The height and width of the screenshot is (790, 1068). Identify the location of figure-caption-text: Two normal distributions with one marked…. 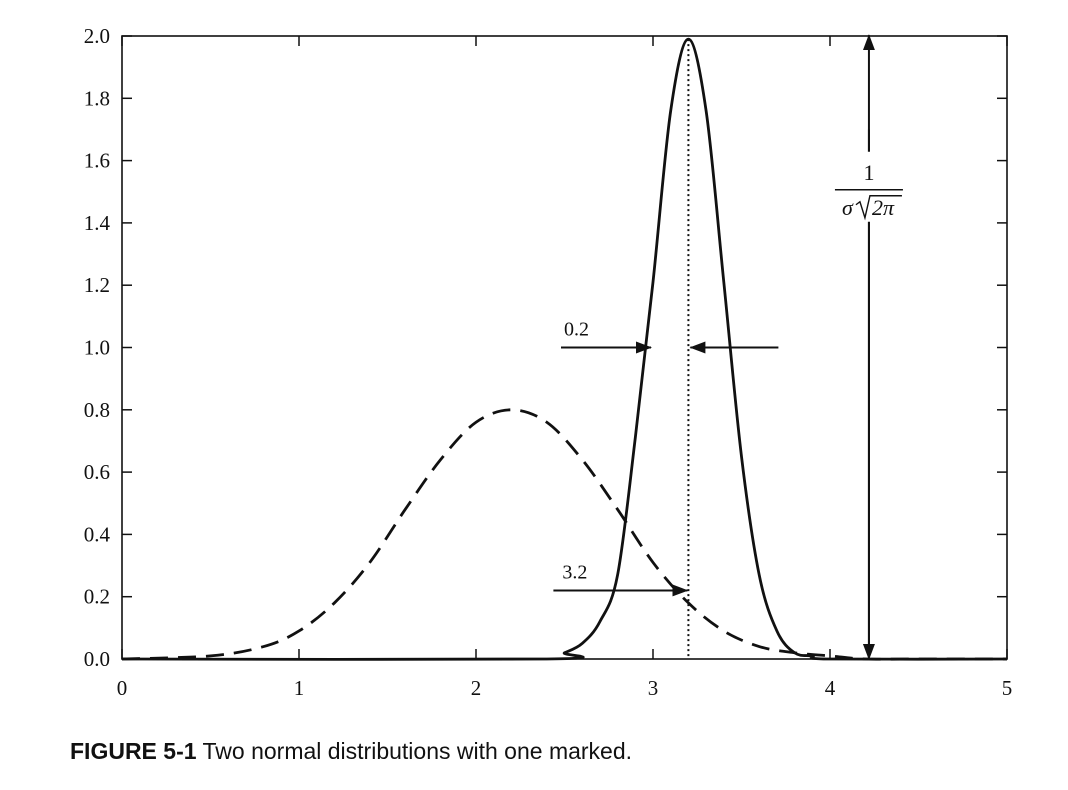
(414, 751).